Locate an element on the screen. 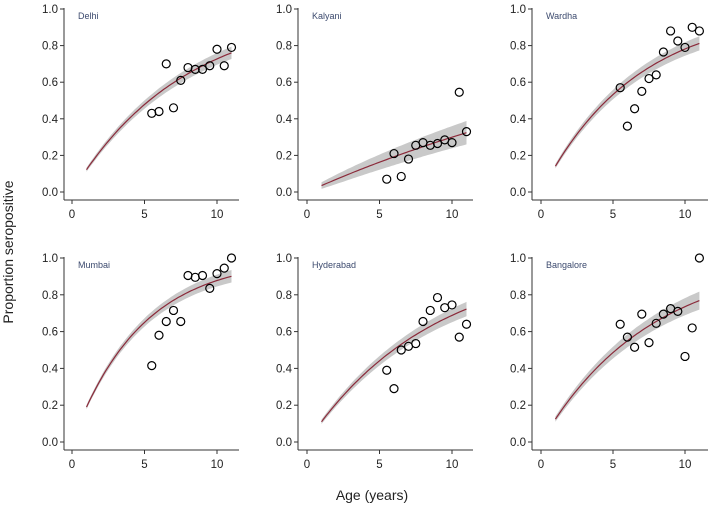  panel-bangalore: 0.0 0.2 0.4 0.6 0.8 1.0 0 5 10 Bangalore is located at coordinates (609, 362).